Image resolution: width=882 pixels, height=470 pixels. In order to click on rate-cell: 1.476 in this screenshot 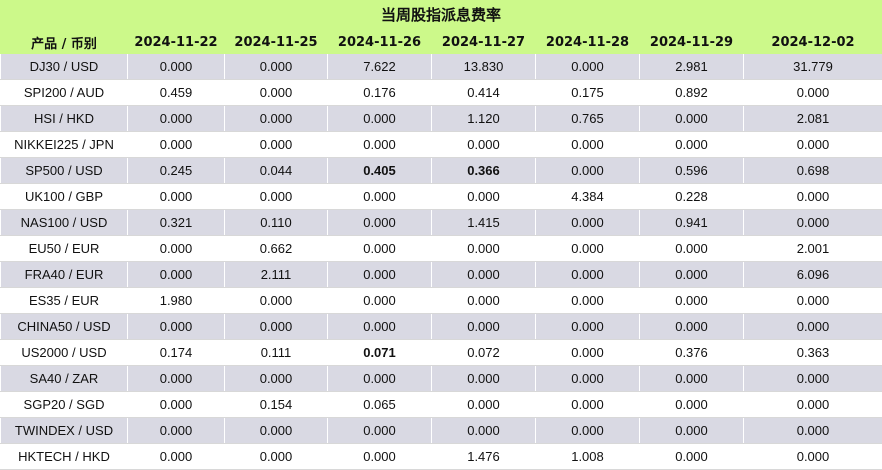, I will do `click(484, 457)`.